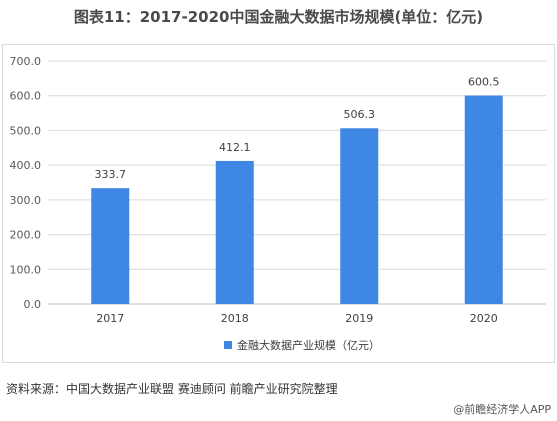  What do you see at coordinates (360, 114) in the screenshot?
I see `data-label: 506.3` at bounding box center [360, 114].